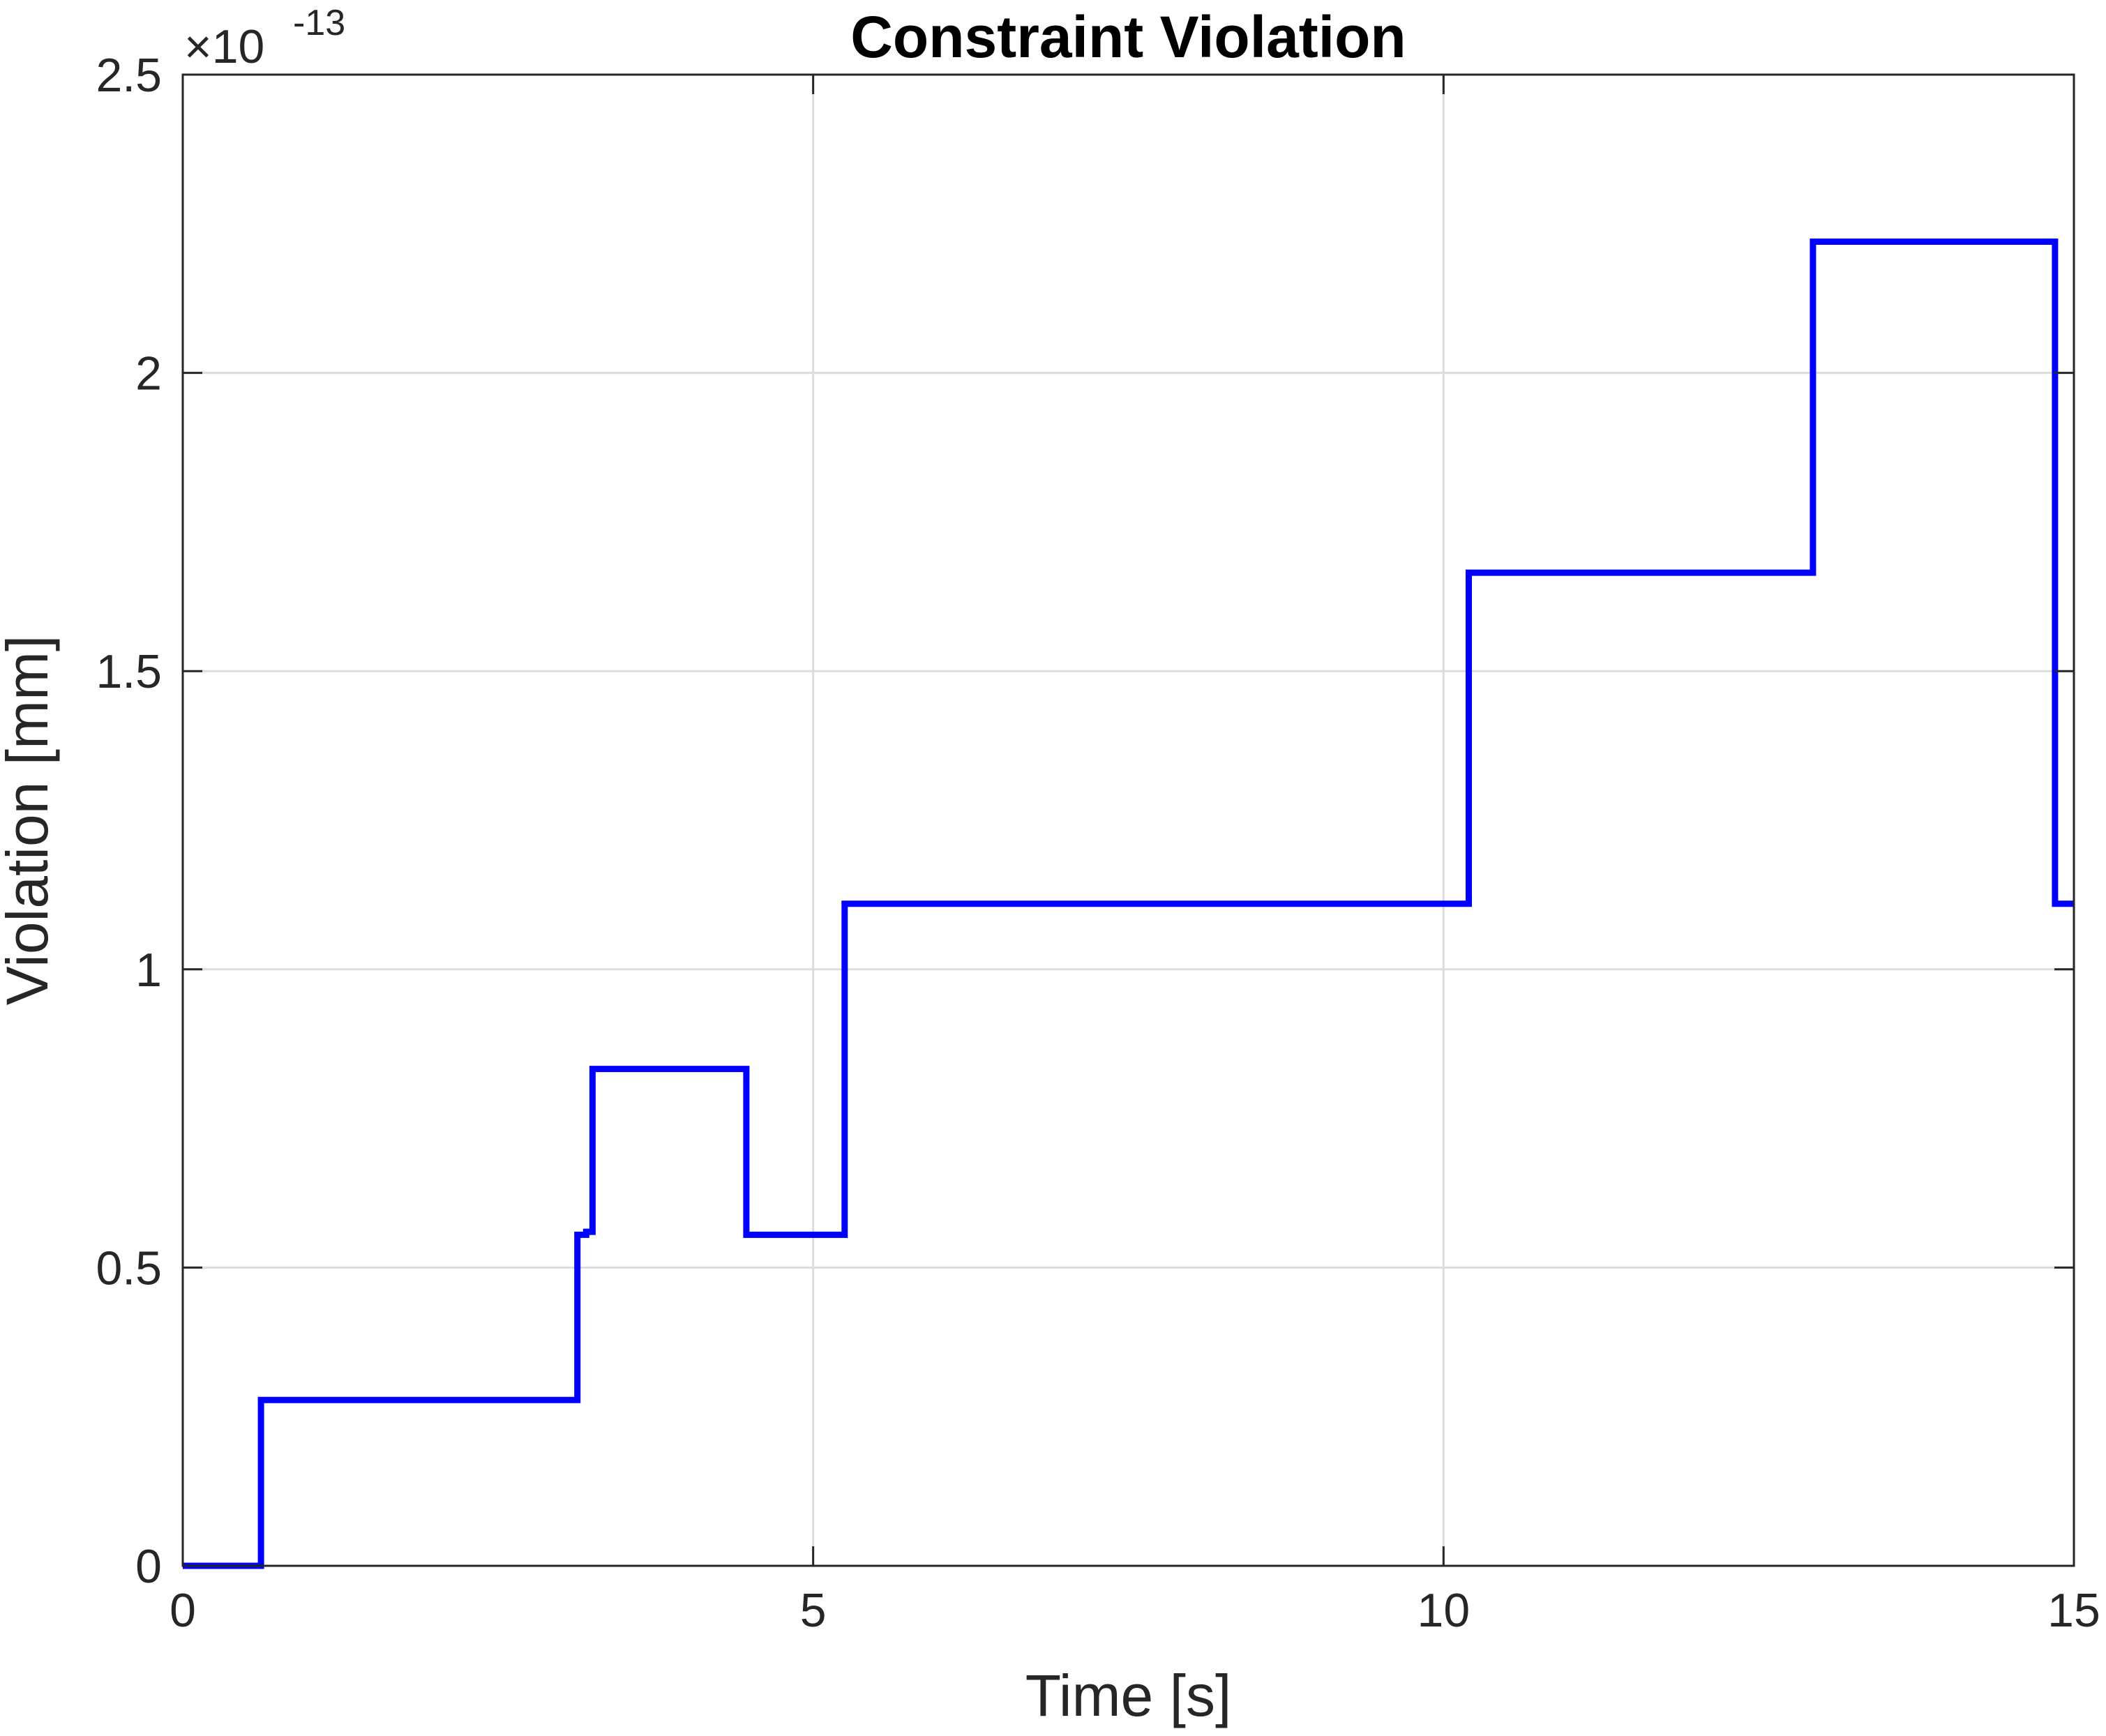 This screenshot has width=2106, height=1736. Describe the element at coordinates (2074, 1610) in the screenshot. I see `x-tick-label: 15` at that location.